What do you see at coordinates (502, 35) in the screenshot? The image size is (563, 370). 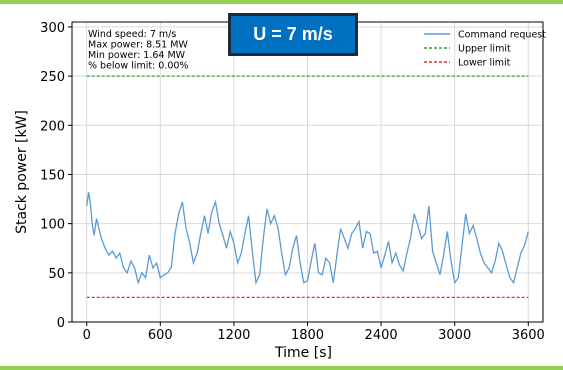 I see `legend-label: Command request` at bounding box center [502, 35].